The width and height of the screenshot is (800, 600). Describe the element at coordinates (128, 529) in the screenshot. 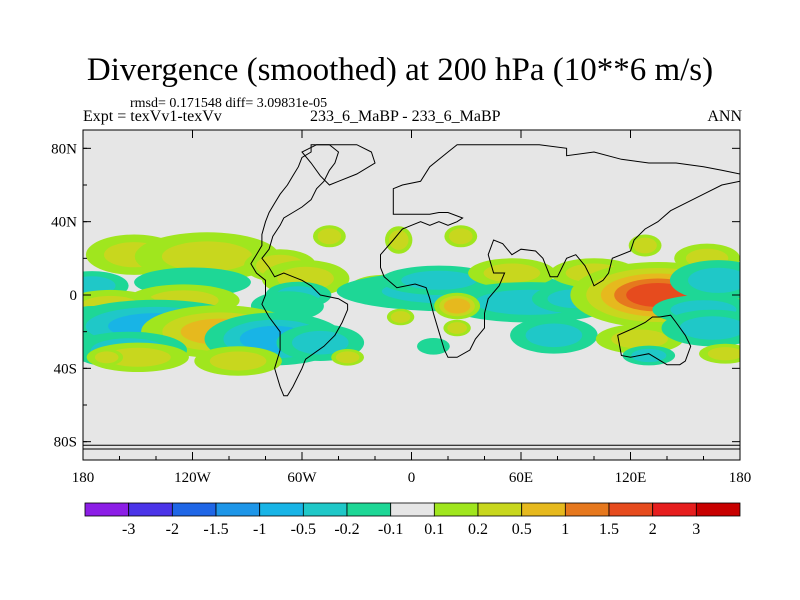

I see `colorbar-label: -3` at that location.